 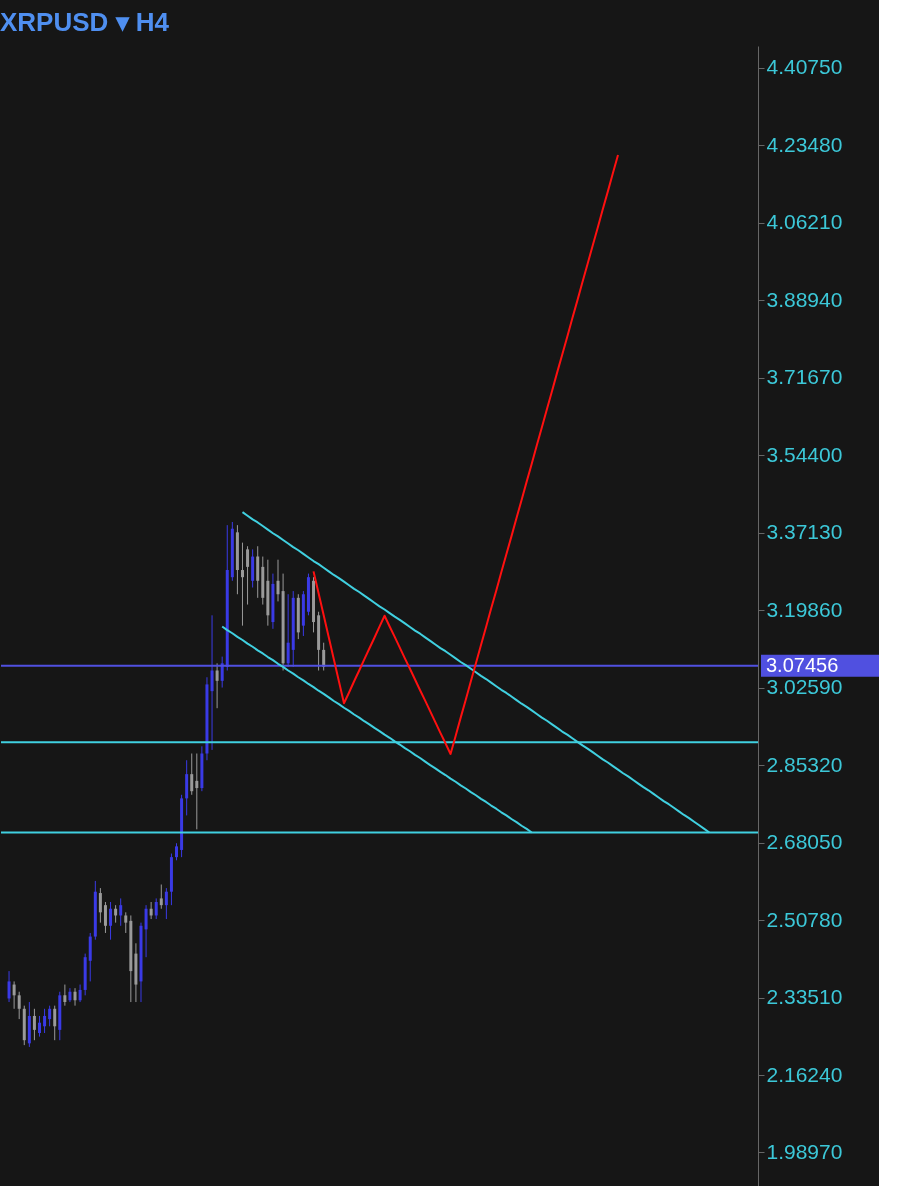 What do you see at coordinates (804, 997) in the screenshot?
I see `y-tick-label: 2.33510` at bounding box center [804, 997].